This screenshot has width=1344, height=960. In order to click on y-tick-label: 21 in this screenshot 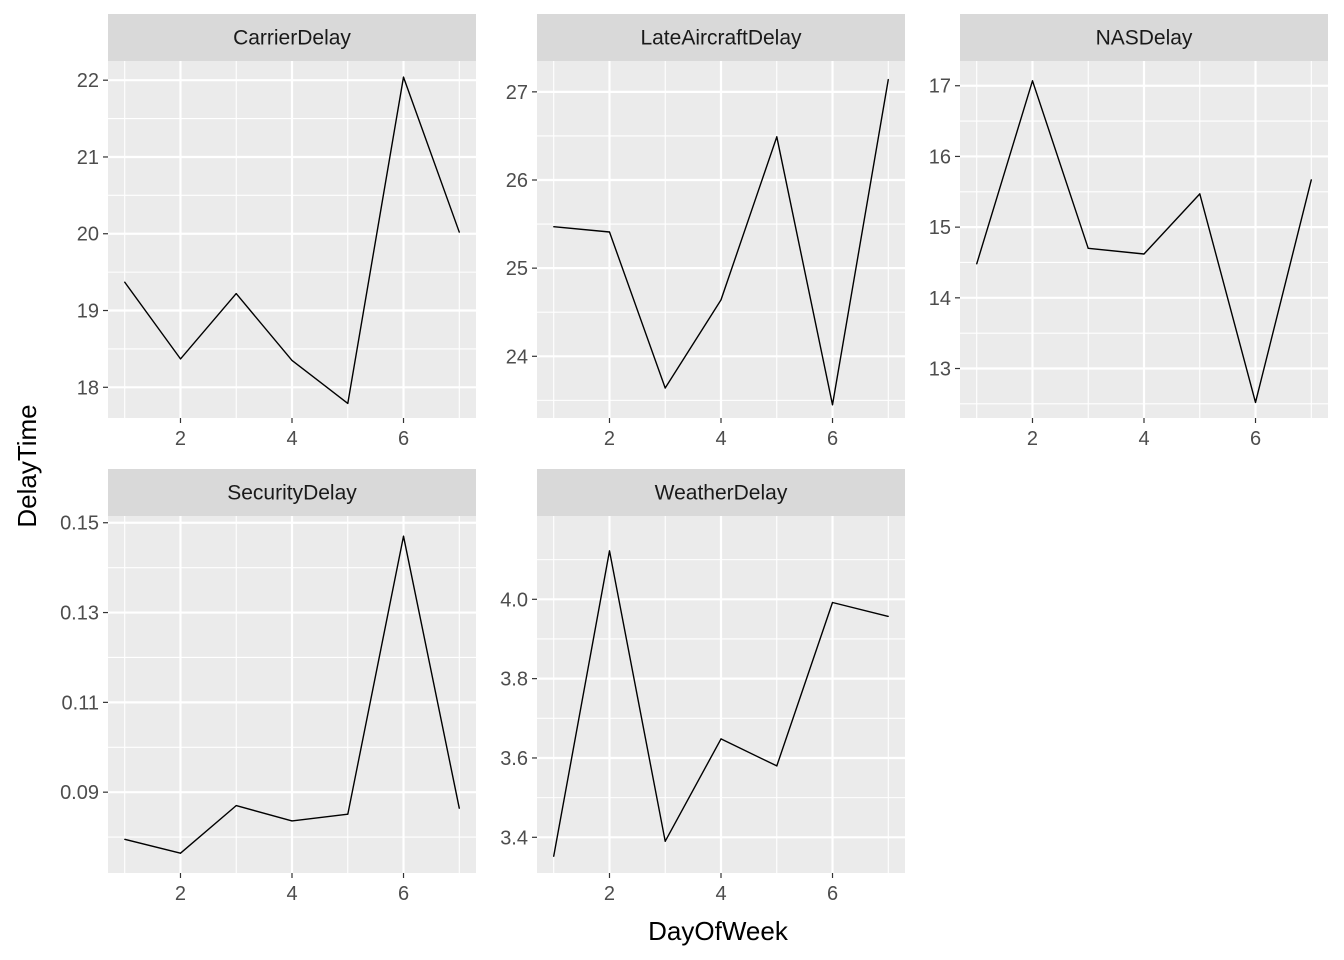, I will do `click(88, 158)`.